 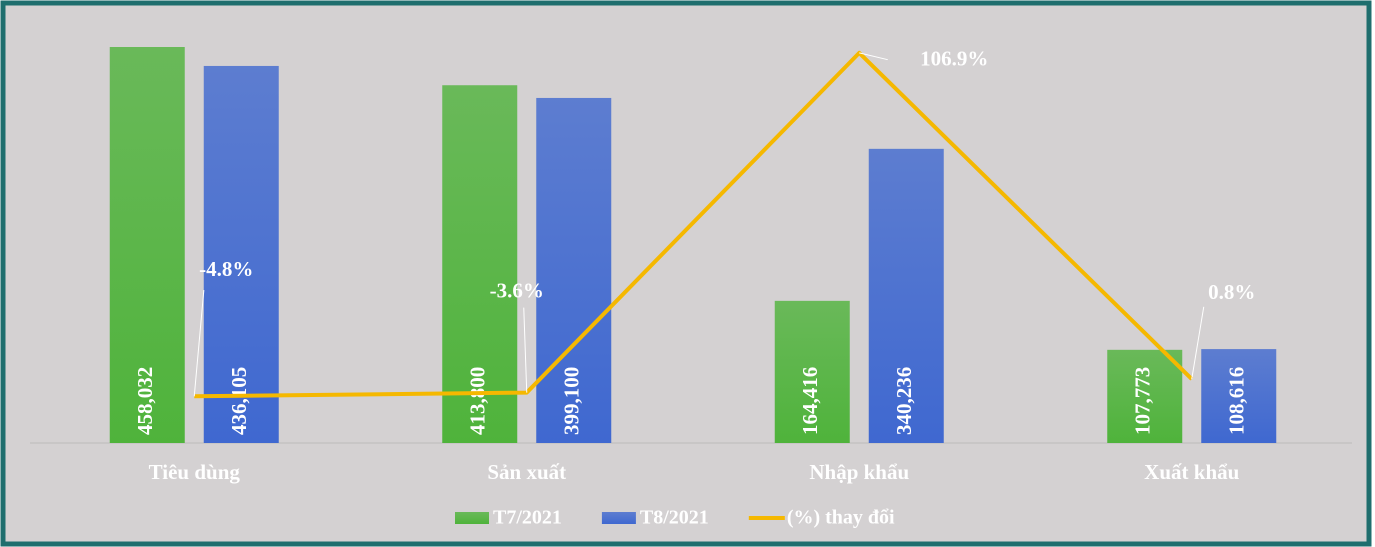 What do you see at coordinates (1191, 472) in the screenshot?
I see `x-tick-label: Xuất khẩu` at bounding box center [1191, 472].